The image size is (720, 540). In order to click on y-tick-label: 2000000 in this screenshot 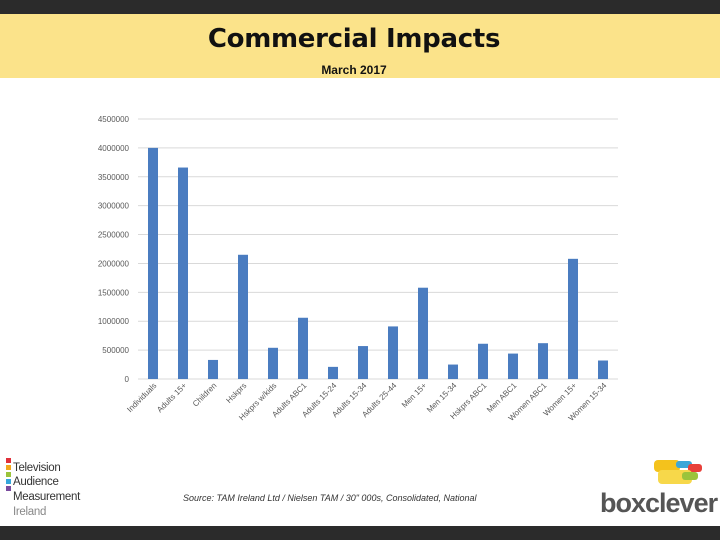, I will do `click(114, 263)`.